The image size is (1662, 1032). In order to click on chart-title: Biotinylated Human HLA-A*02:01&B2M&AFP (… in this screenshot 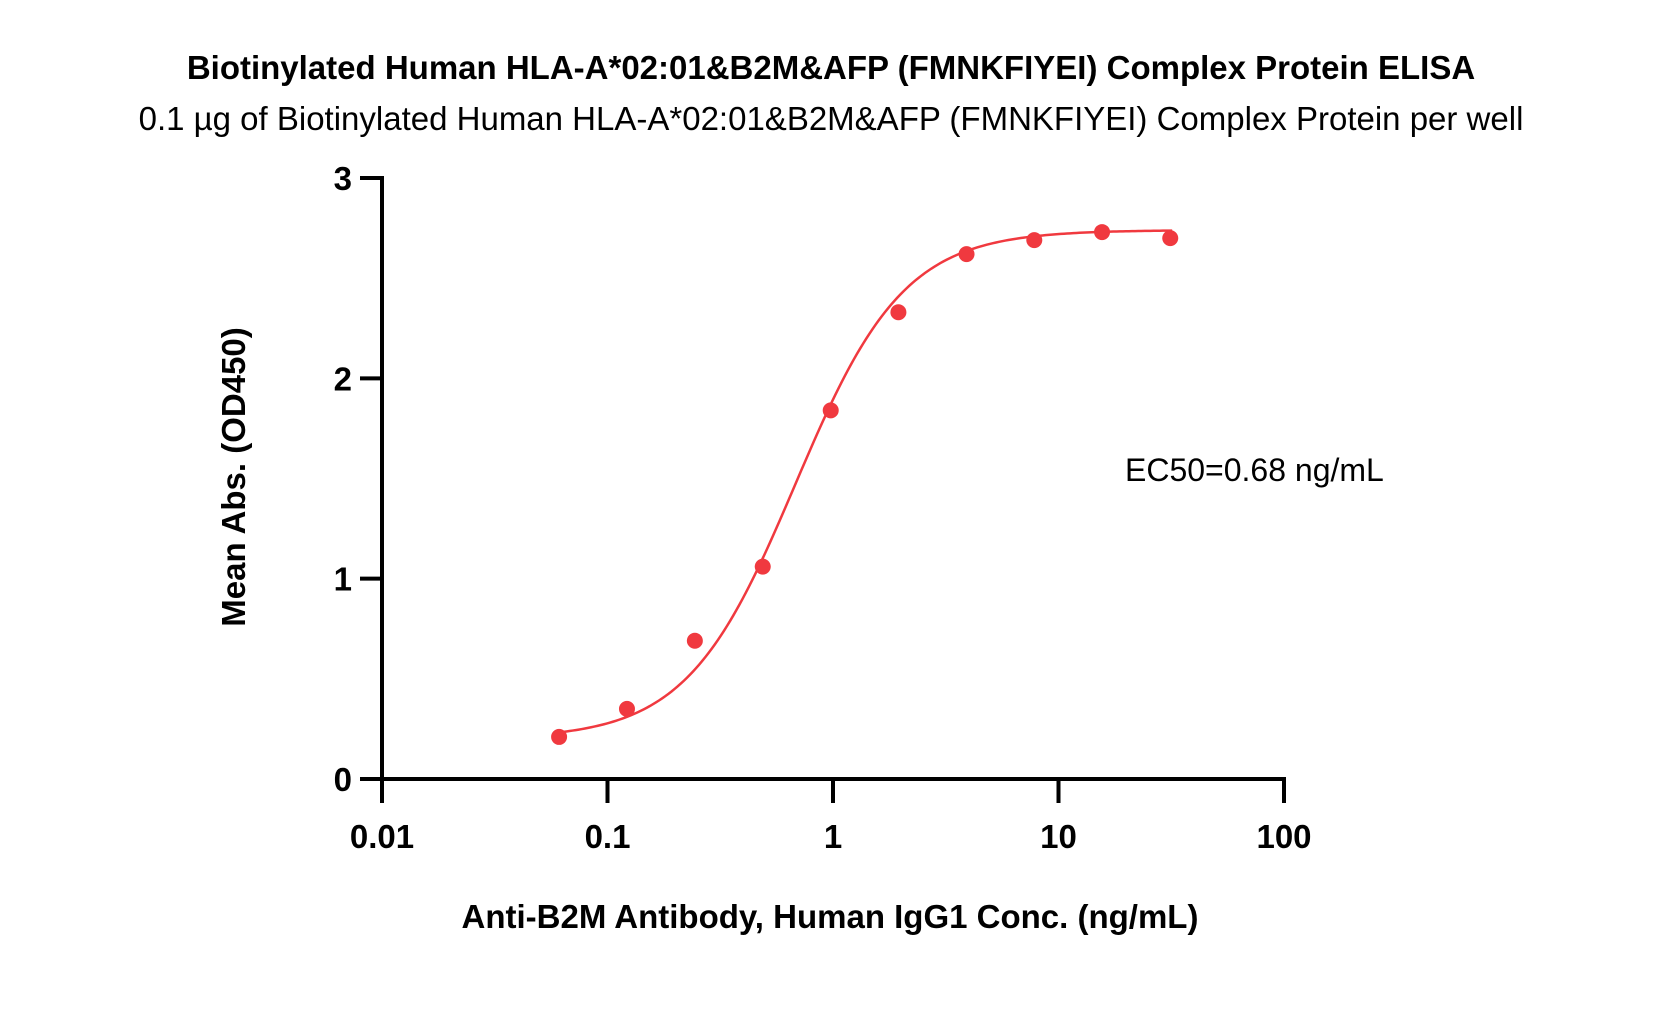, I will do `click(831, 67)`.